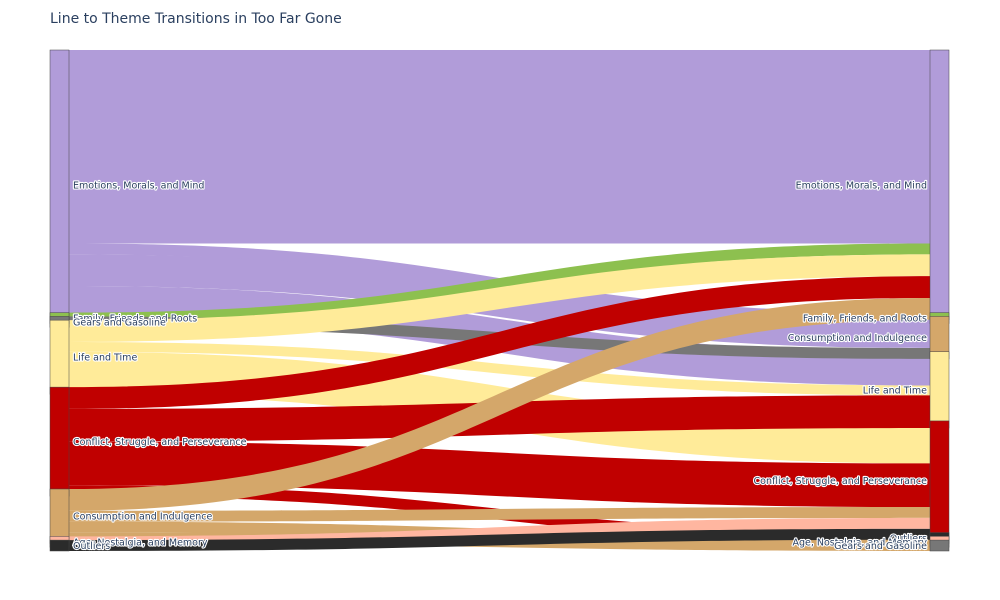 Image resolution: width=1000 pixels, height=600 pixels. I want to click on target-node-emotions-morals-and-mind, so click(939, 185).